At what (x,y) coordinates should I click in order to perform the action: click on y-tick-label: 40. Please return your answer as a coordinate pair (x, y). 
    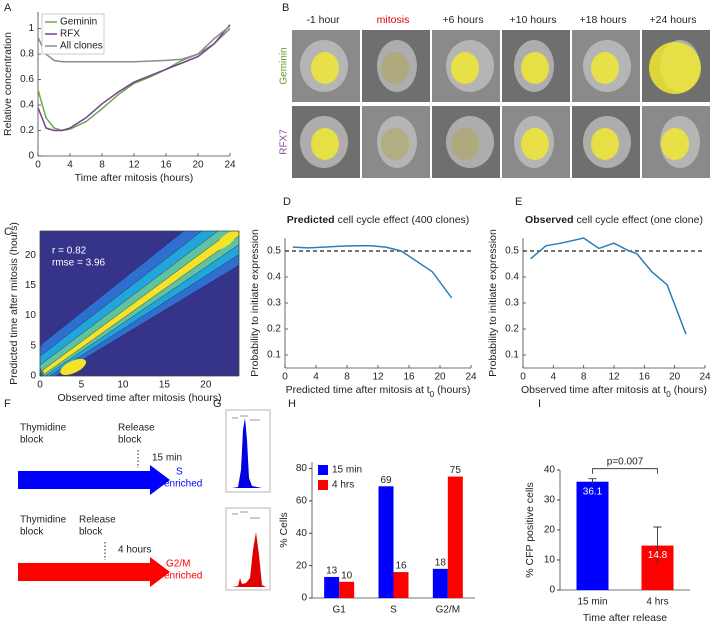
    Looking at the image, I should click on (550, 470).